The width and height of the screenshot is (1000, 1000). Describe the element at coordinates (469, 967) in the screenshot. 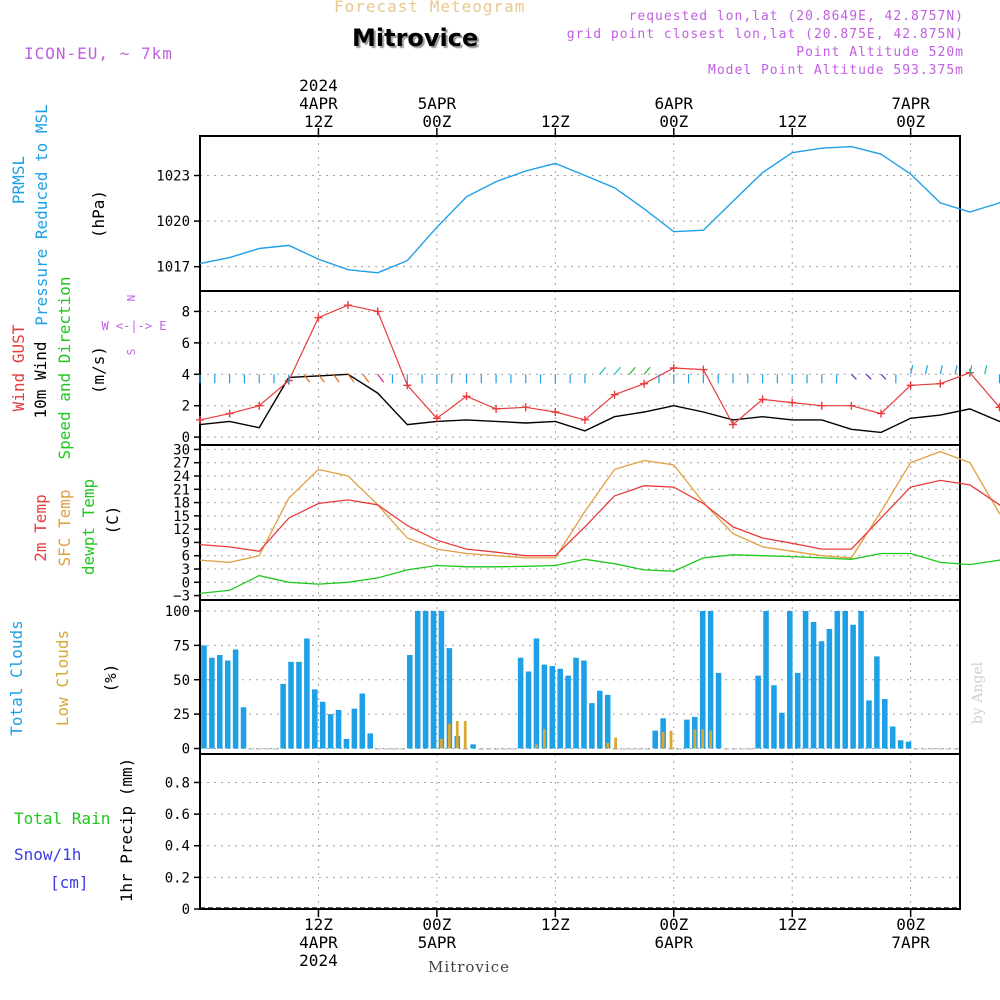

I see `footer-location: Mitrovice` at that location.